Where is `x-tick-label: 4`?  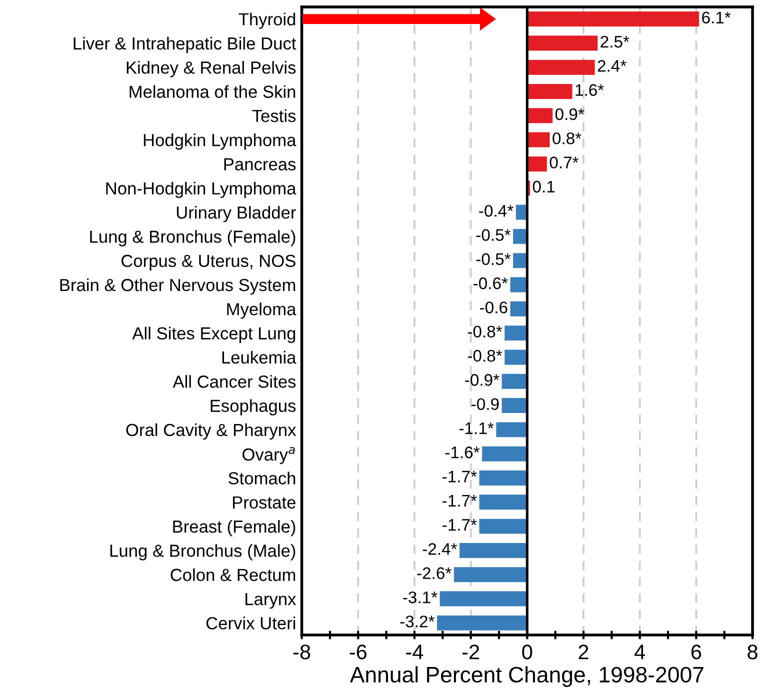
x-tick-label: 4 is located at coordinates (640, 652).